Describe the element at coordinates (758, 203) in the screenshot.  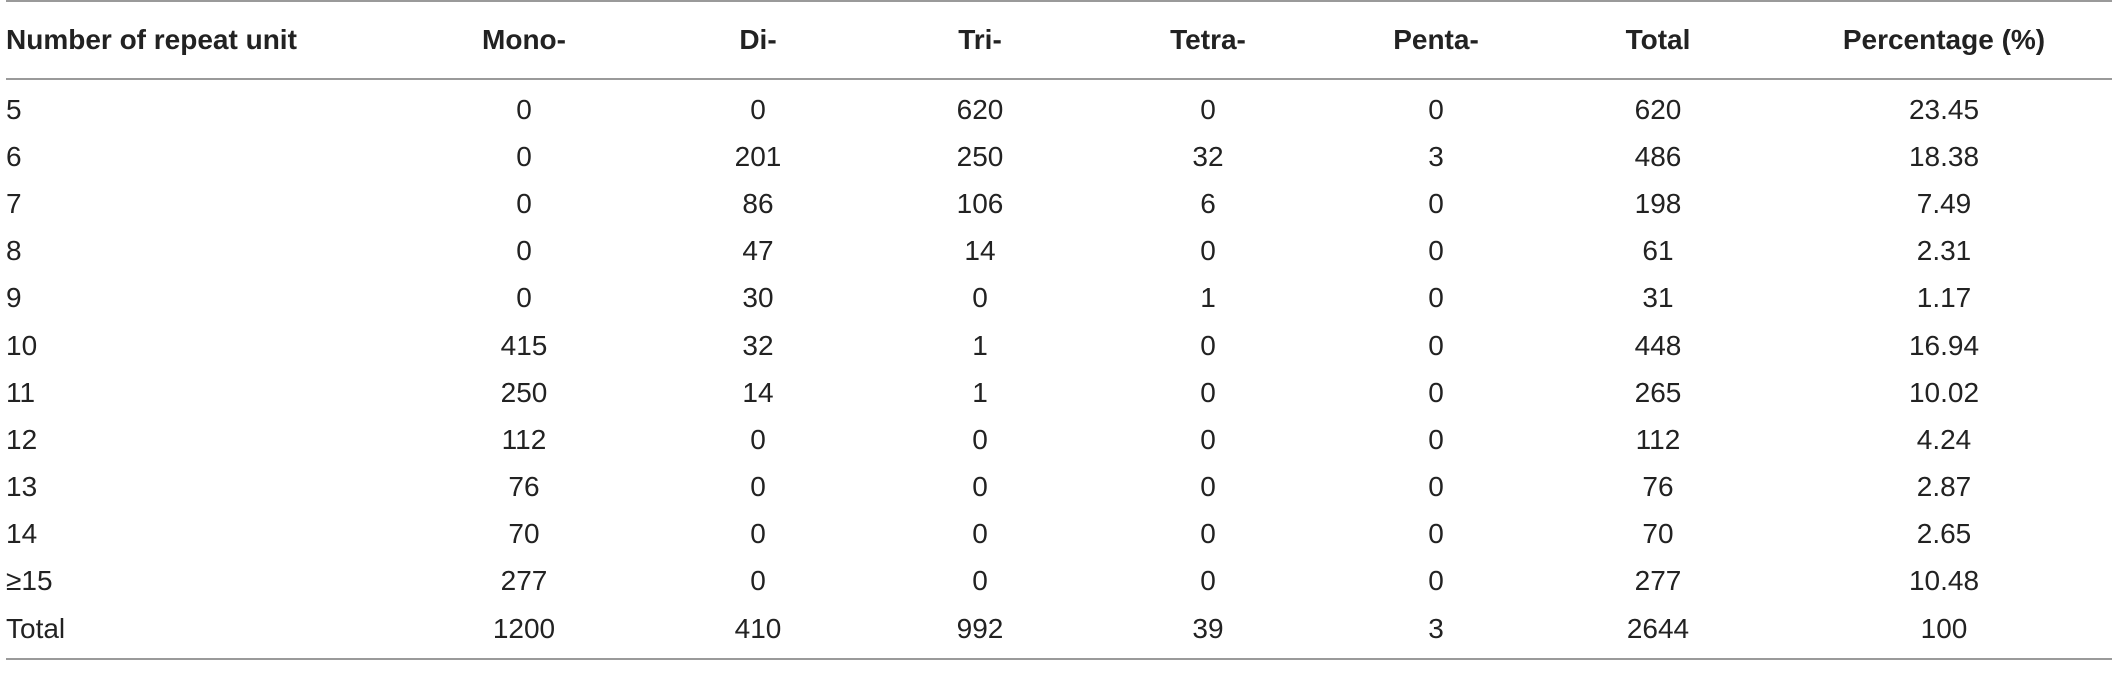
I see `cell-di: 86` at that location.